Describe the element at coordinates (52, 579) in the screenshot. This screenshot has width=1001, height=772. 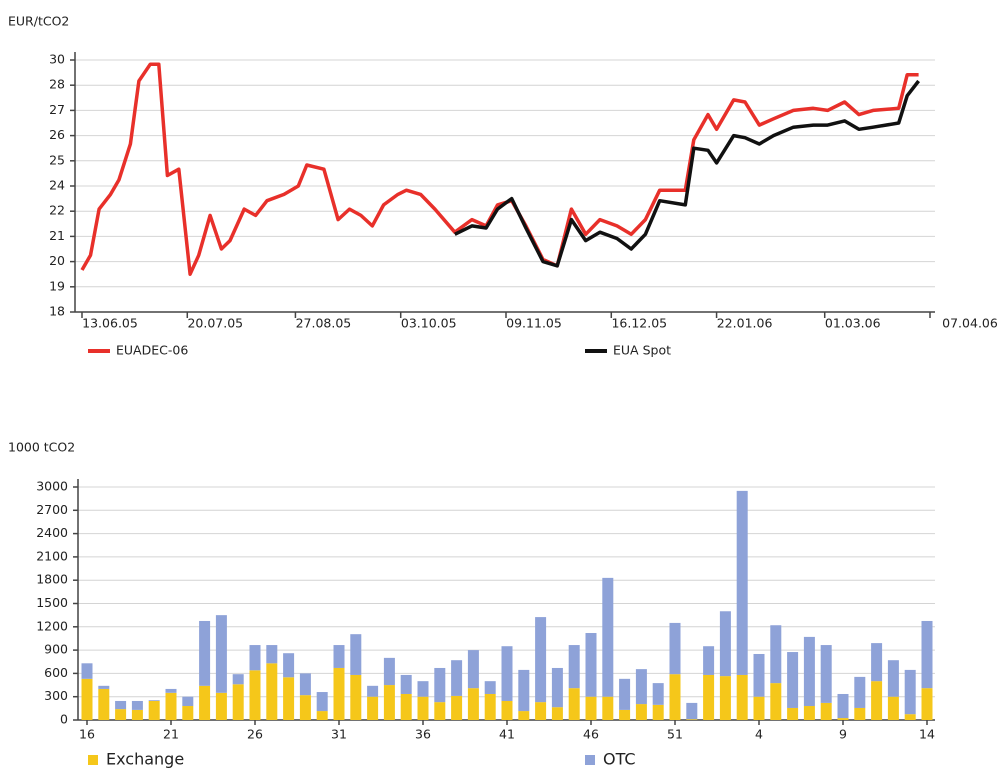
I see `y-tick-label: 1800` at that location.